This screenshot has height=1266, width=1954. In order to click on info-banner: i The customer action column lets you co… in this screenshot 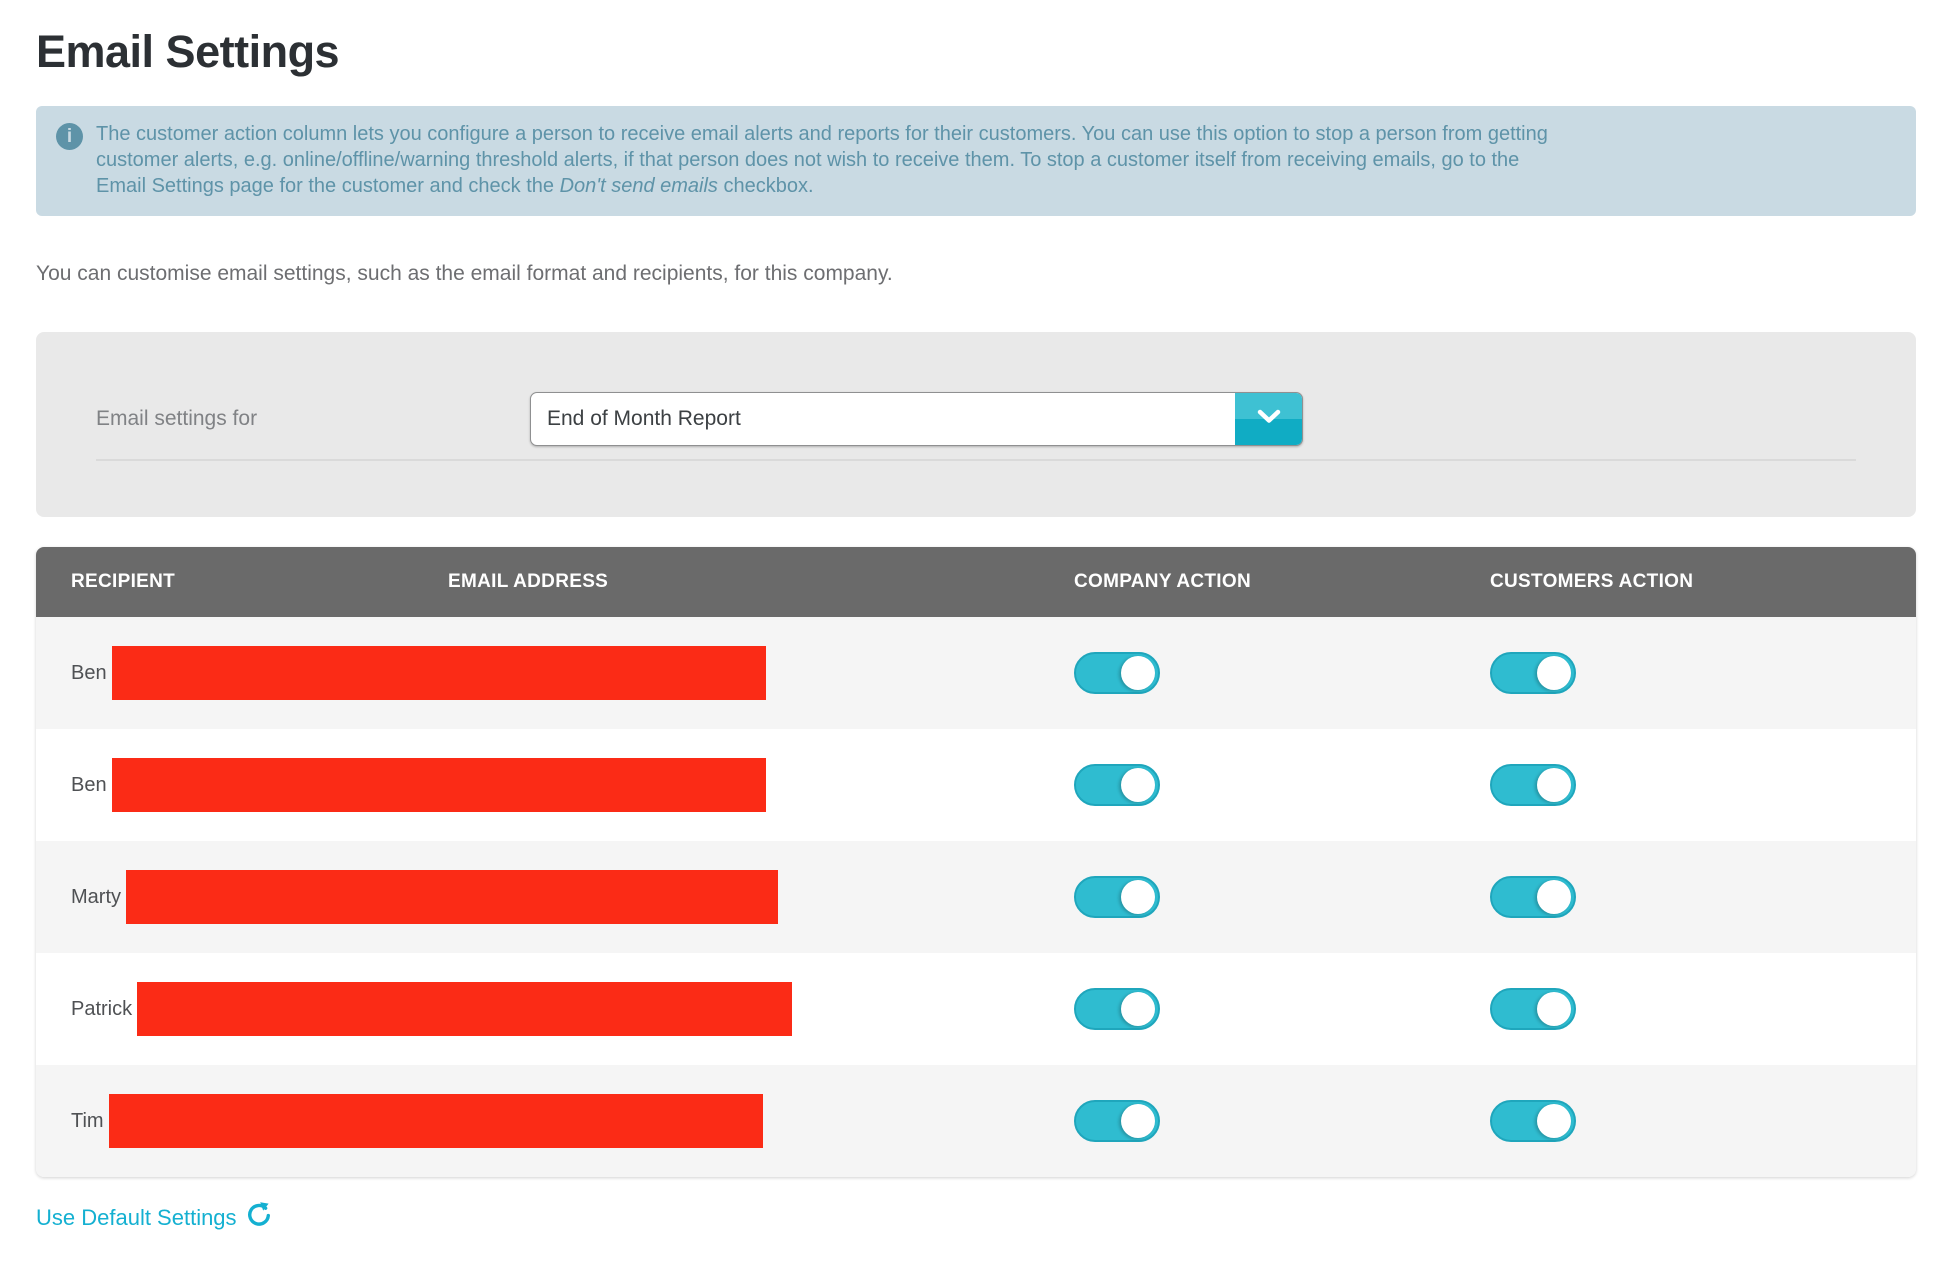, I will do `click(976, 161)`.